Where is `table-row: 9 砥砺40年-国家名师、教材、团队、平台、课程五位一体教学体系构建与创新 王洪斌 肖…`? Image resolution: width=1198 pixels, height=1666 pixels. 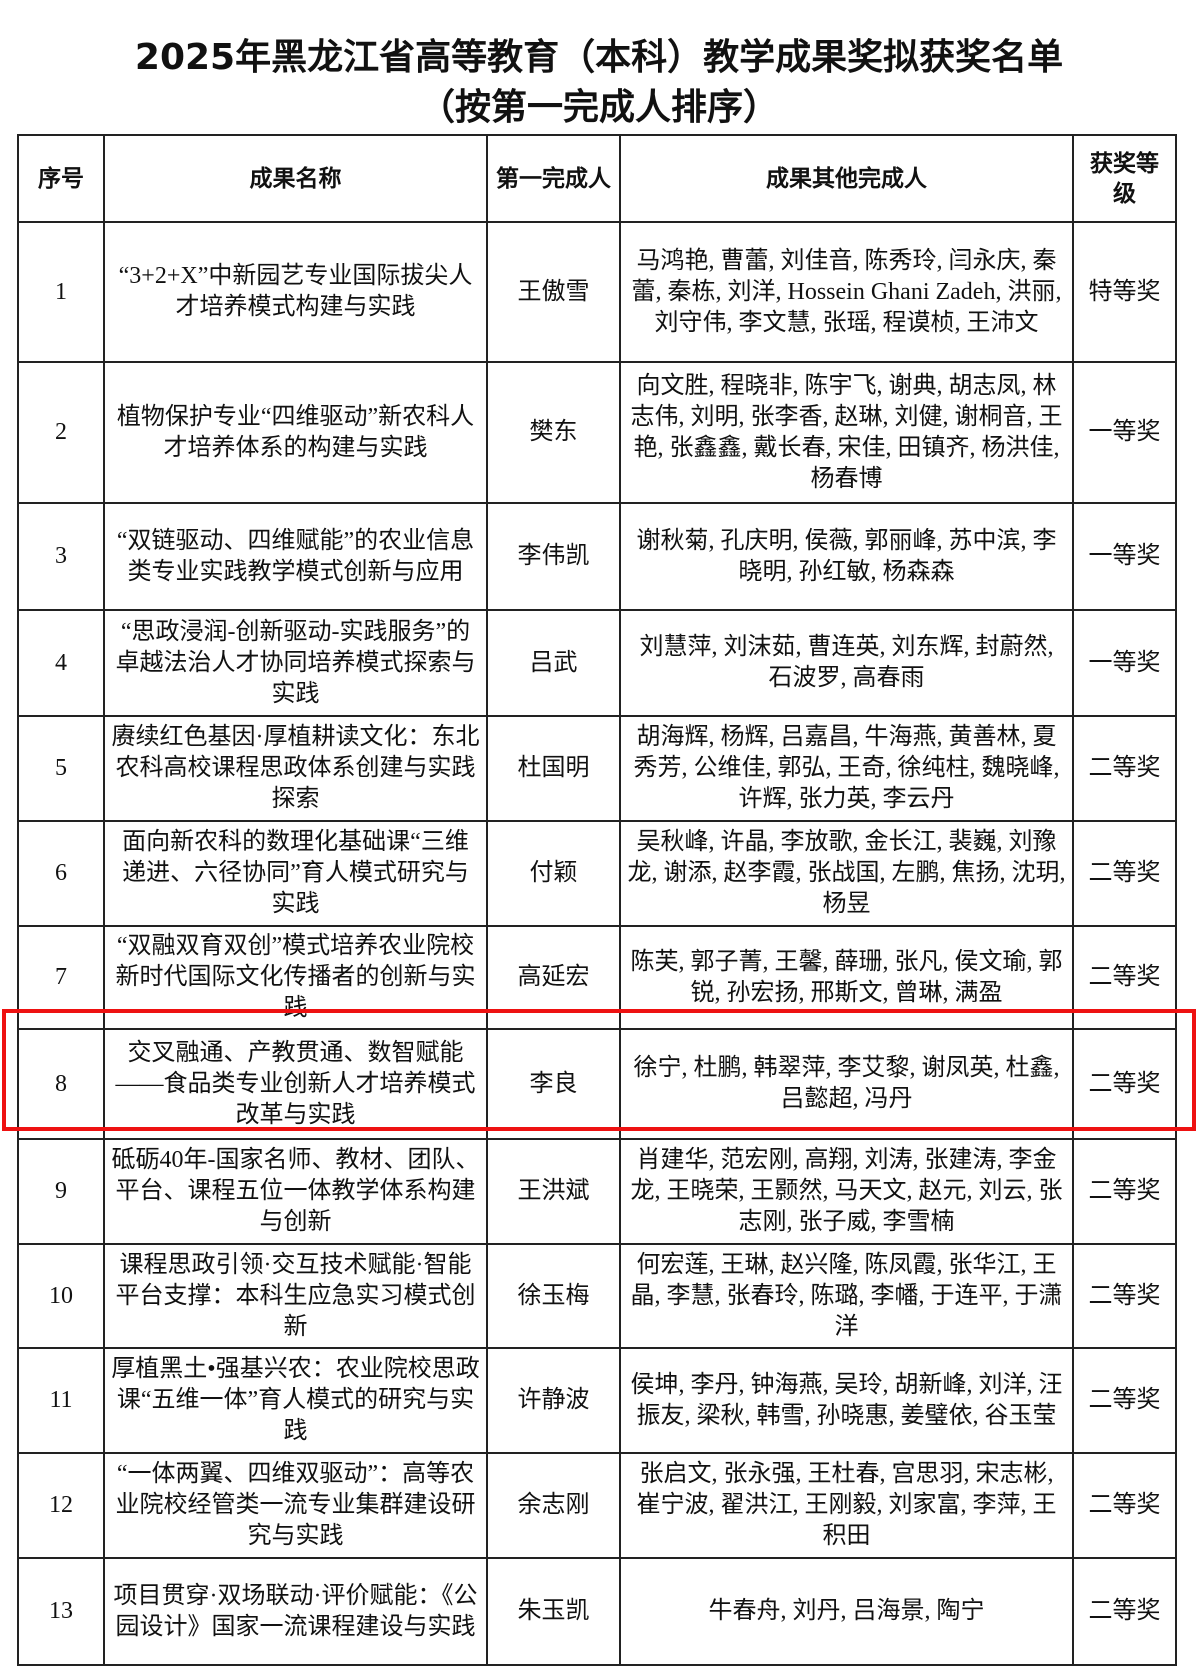 table-row: 9 砥砺40年-国家名师、教材、团队、平台、课程五位一体教学体系构建与创新 王洪斌 肖… is located at coordinates (597, 1191).